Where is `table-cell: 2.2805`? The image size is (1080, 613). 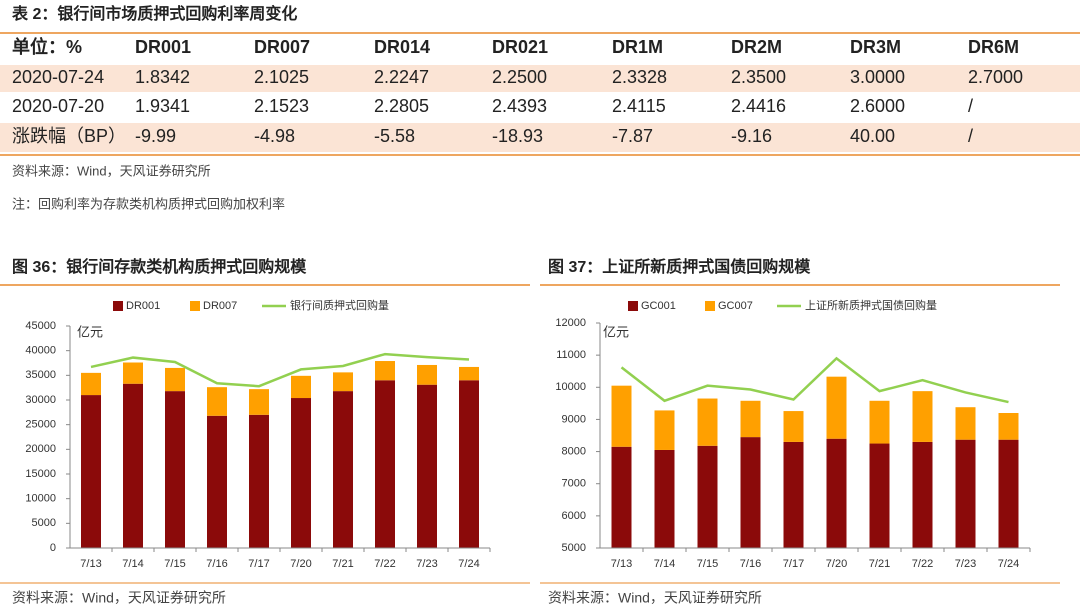 table-cell: 2.2805 is located at coordinates (401, 106).